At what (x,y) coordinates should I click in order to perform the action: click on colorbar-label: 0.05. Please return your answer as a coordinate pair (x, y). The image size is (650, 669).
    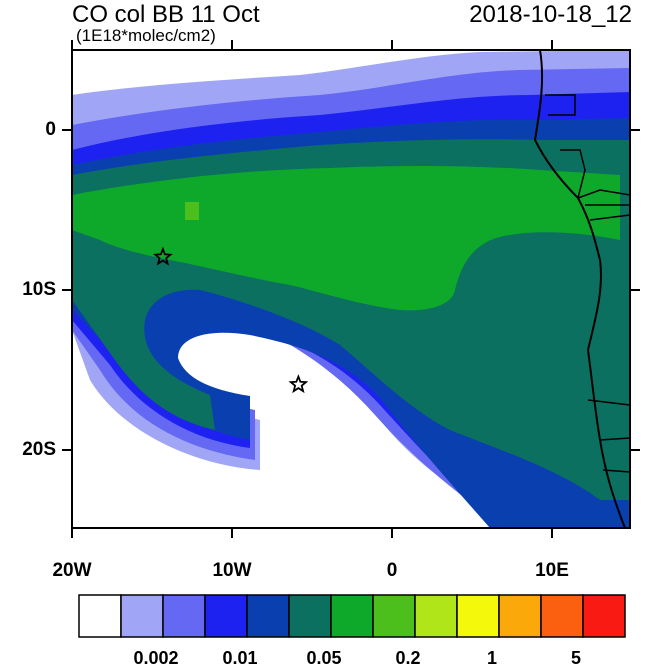
    Looking at the image, I should click on (324, 658).